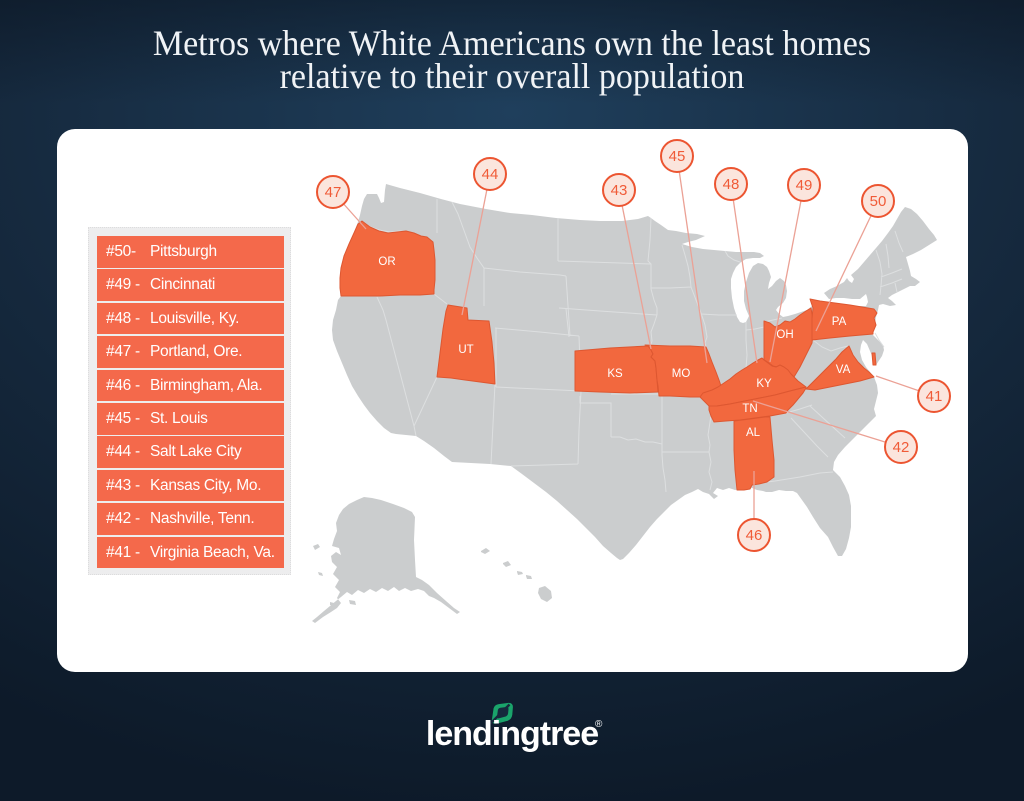  Describe the element at coordinates (749, 409) in the screenshot. I see `svg-text: TN` at that location.